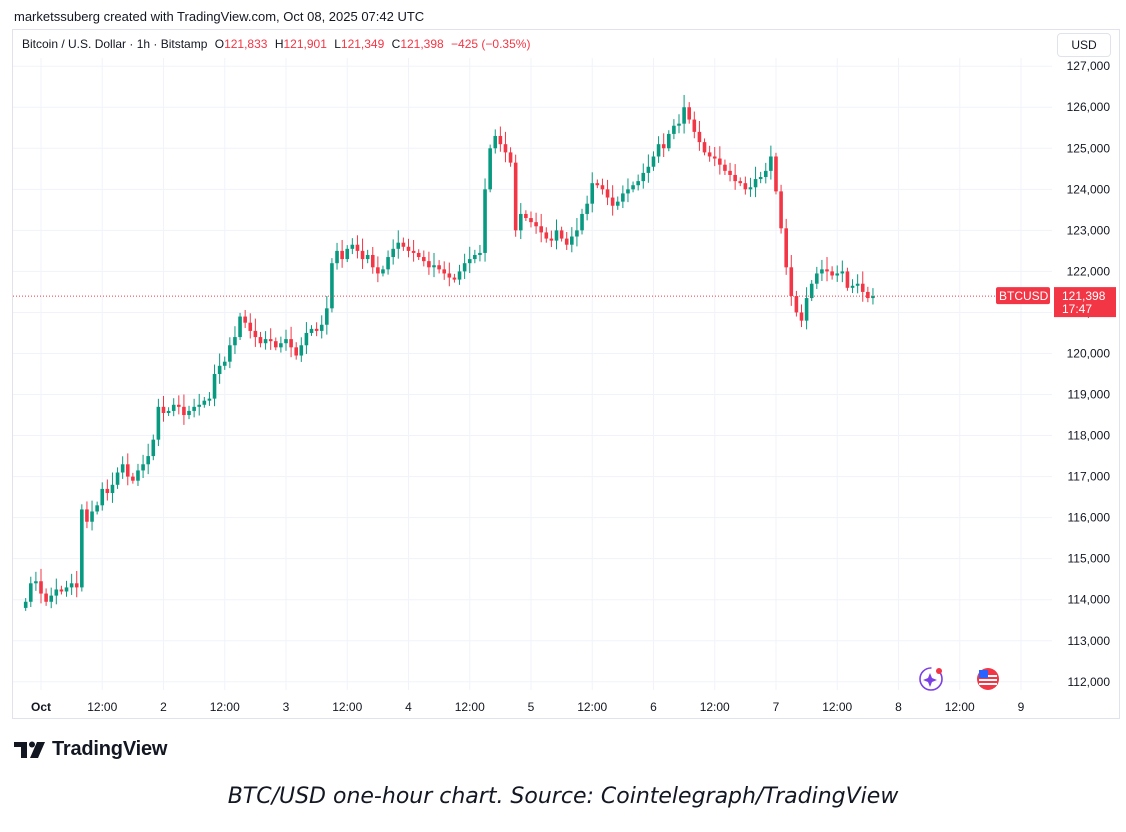 This screenshot has height=832, width=1126. Describe the element at coordinates (115, 44) in the screenshot. I see `symbol-info: Bitcoin / U.S. Dollar · 1h · Bitstamp` at that location.